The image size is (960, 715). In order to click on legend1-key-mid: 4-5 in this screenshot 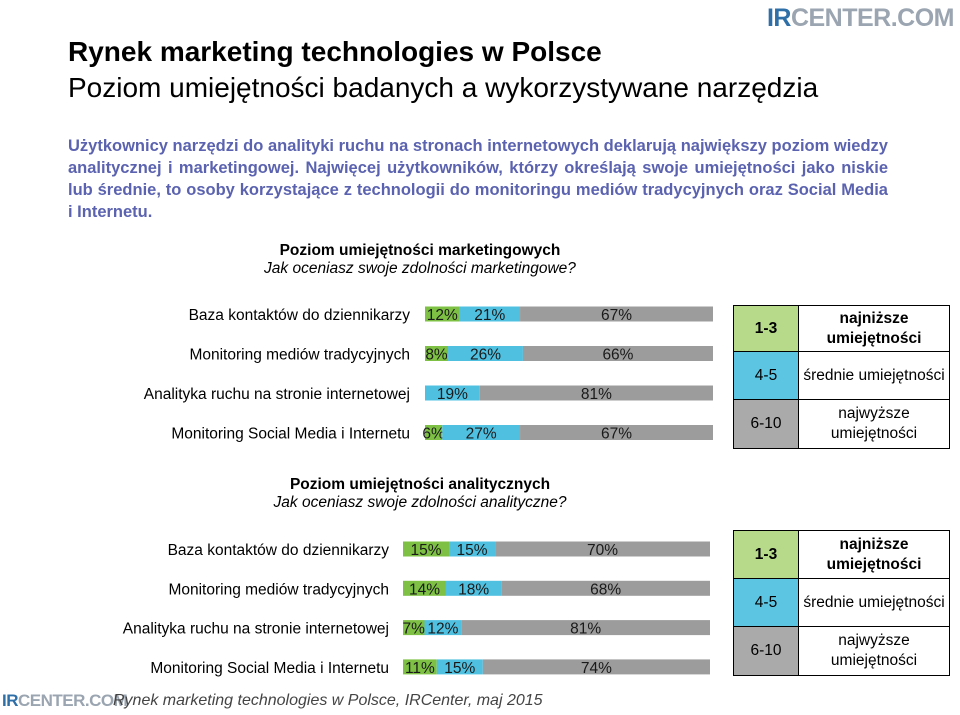, I will do `click(766, 375)`.